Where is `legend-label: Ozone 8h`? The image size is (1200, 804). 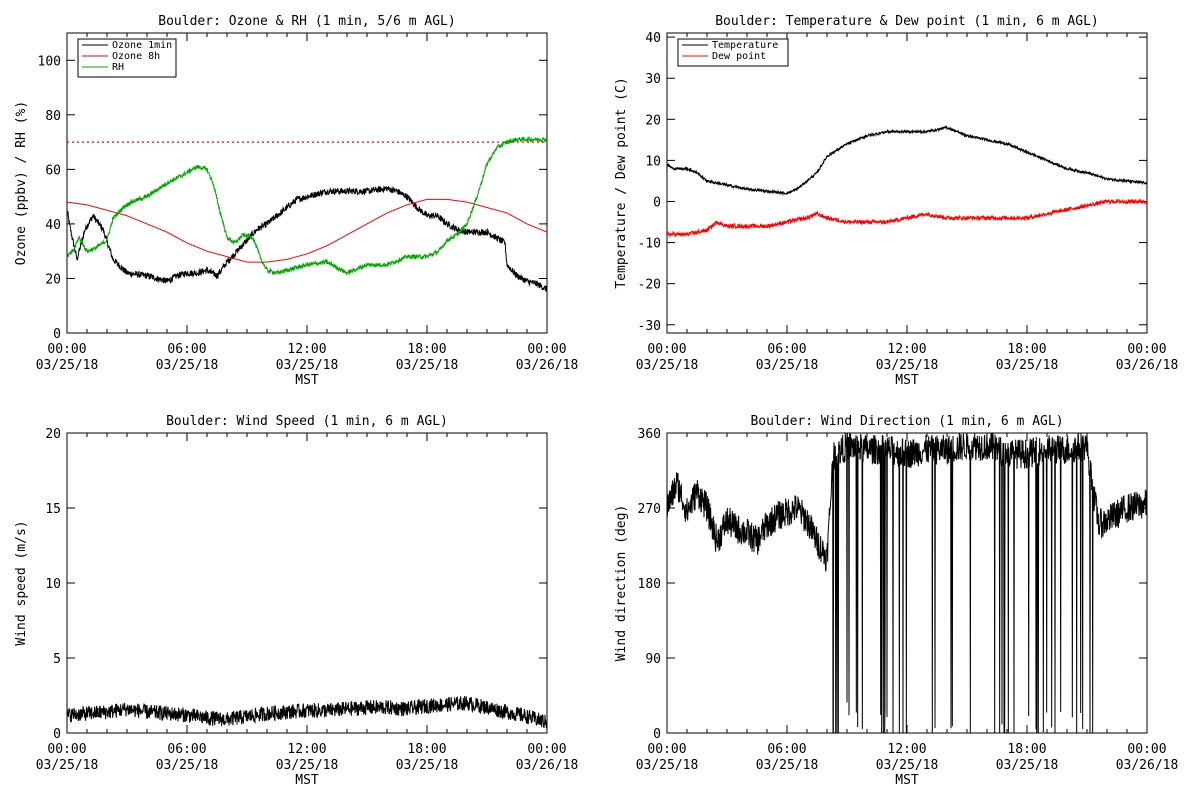
legend-label: Ozone 8h is located at coordinates (136, 56).